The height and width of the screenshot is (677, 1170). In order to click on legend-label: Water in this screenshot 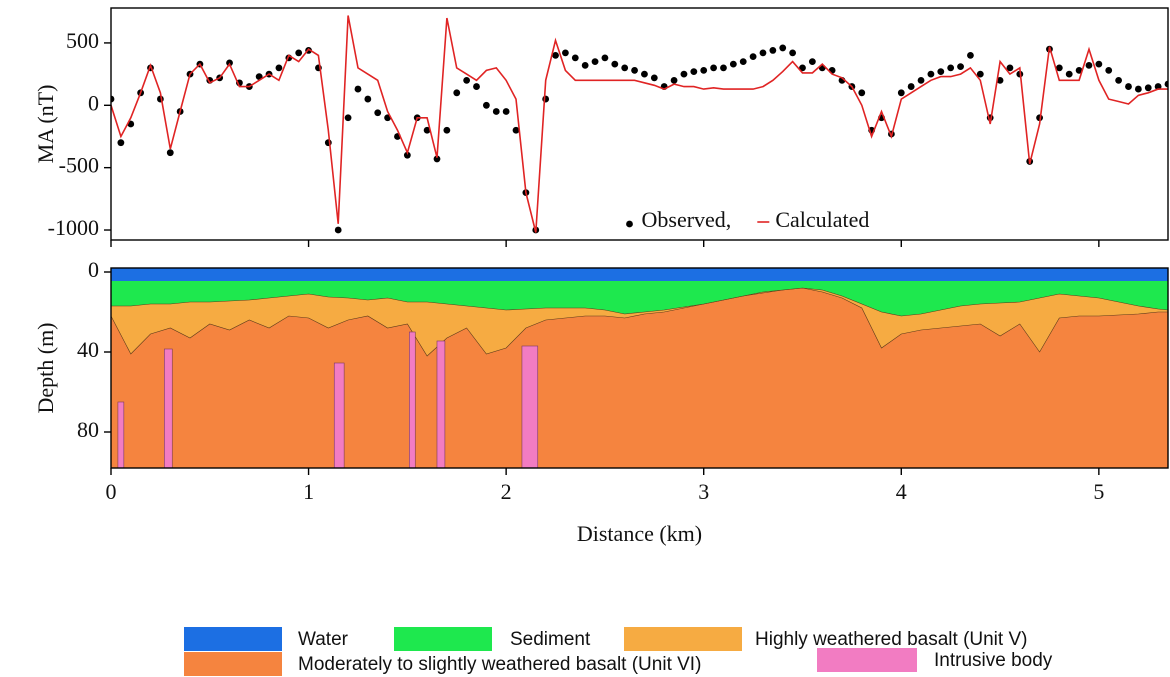, I will do `click(323, 639)`.